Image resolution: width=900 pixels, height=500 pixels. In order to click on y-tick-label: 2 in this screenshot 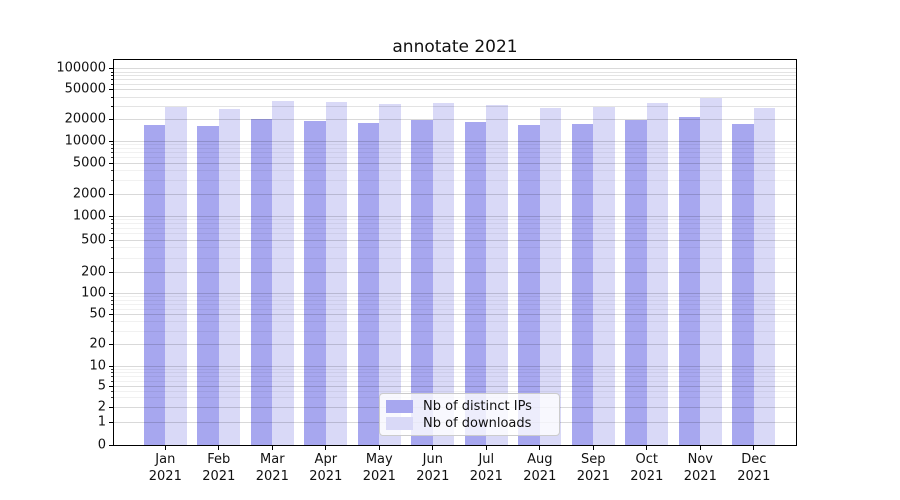, I will do `click(101, 406)`.